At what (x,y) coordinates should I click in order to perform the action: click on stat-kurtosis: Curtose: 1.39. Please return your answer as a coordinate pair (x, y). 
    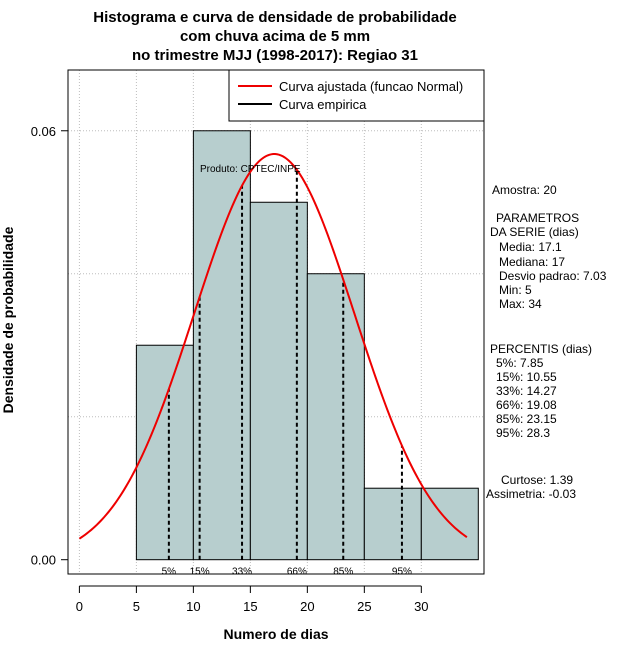
    Looking at the image, I should click on (537, 480).